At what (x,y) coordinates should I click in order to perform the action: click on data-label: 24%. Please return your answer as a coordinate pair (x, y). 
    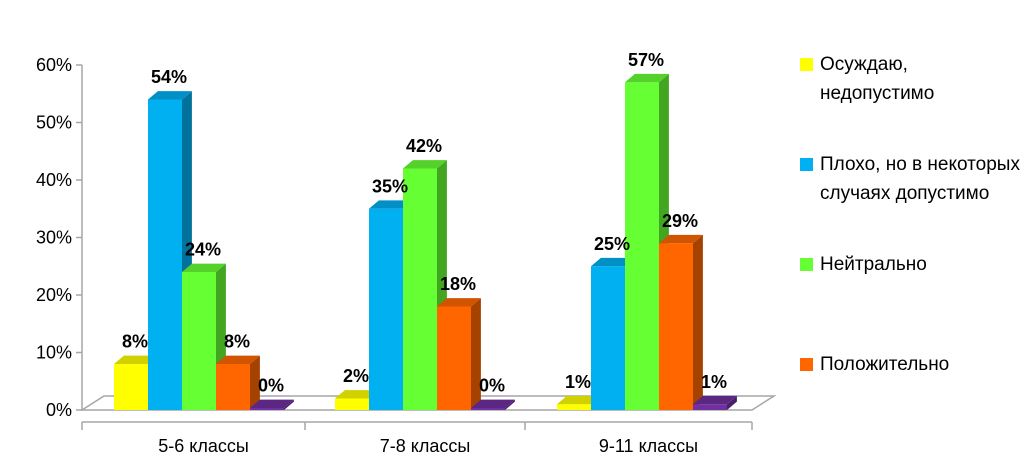
    Looking at the image, I should click on (203, 250).